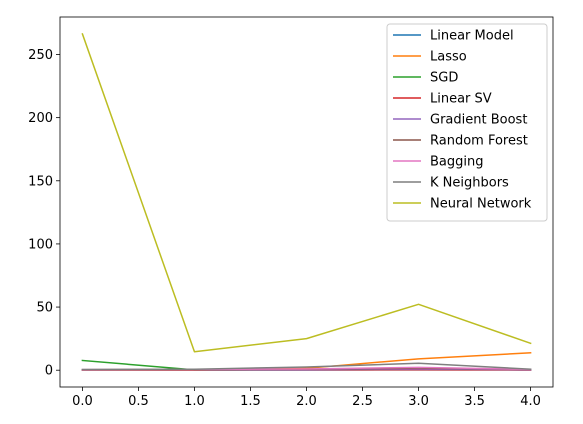 The width and height of the screenshot is (583, 424). Describe the element at coordinates (306, 401) in the screenshot. I see `x-tick-label: 2.0` at that location.